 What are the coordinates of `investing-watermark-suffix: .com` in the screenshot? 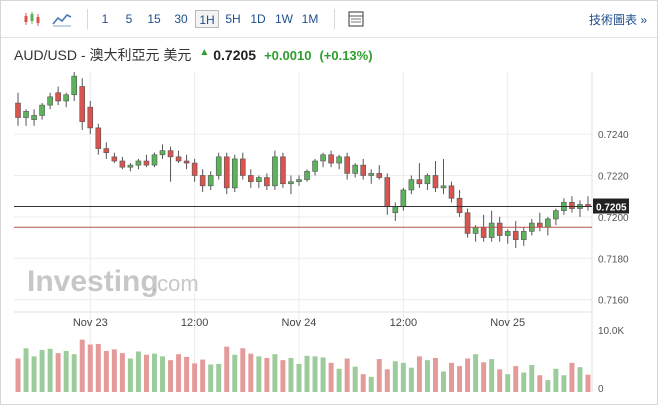 It's located at (175, 283).